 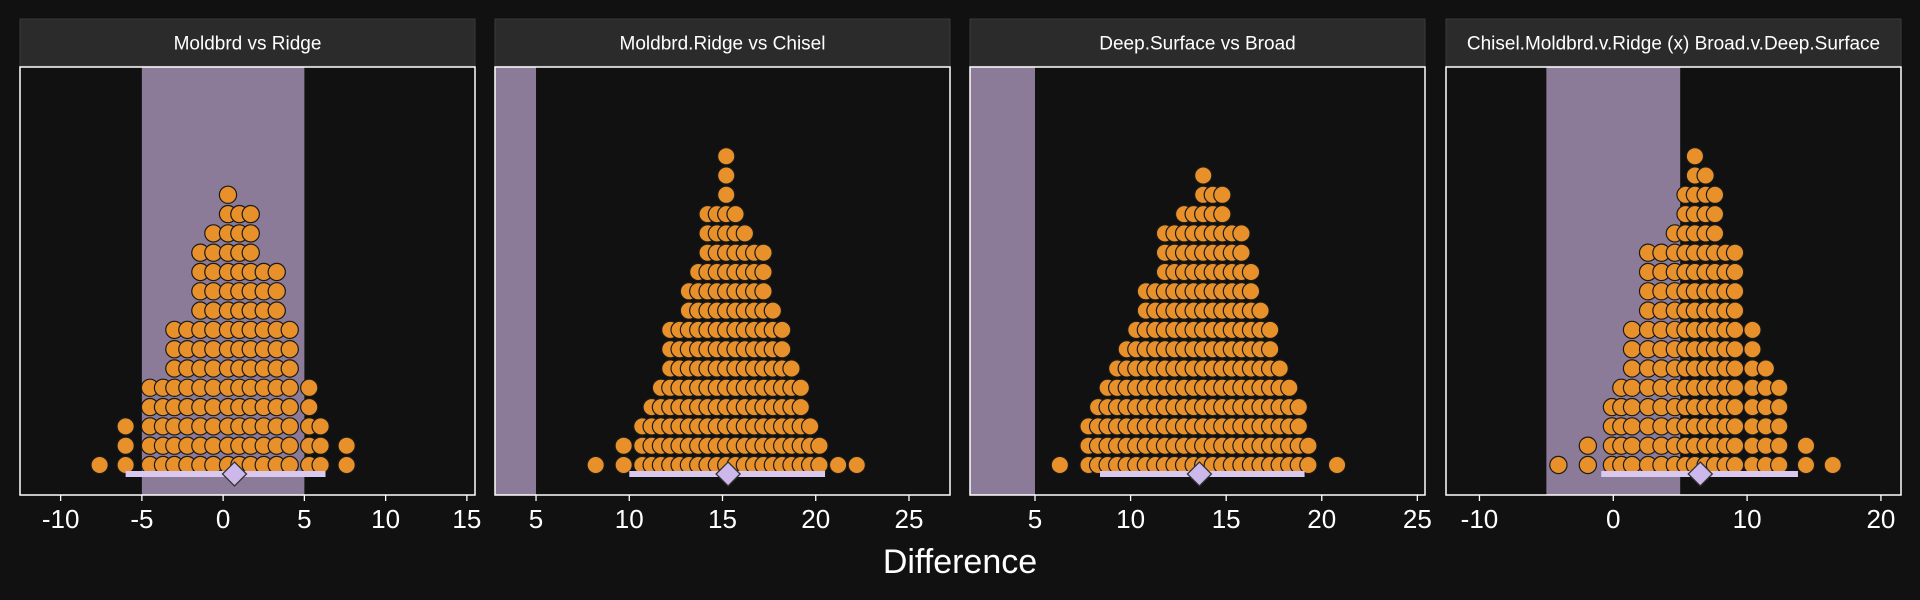 I want to click on rope-region, so click(x=516, y=281).